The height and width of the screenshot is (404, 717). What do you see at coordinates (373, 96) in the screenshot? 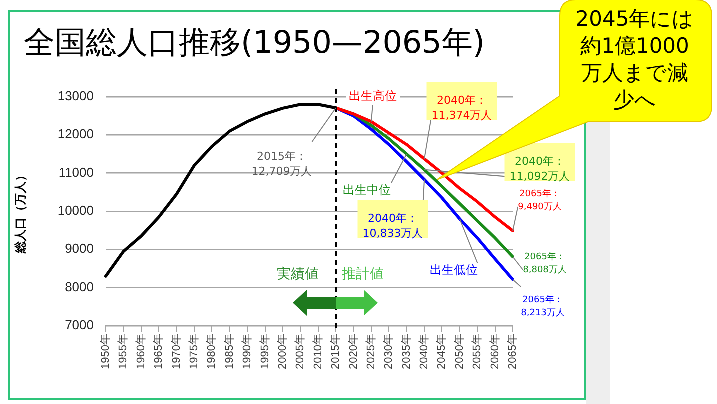
I see `series-label: 出生高位` at bounding box center [373, 96].